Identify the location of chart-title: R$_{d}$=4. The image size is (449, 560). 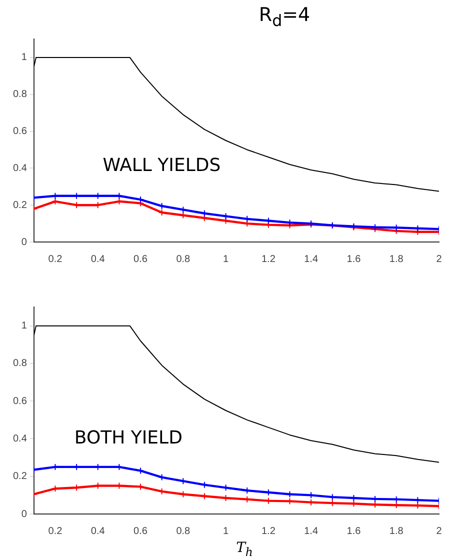
(285, 16).